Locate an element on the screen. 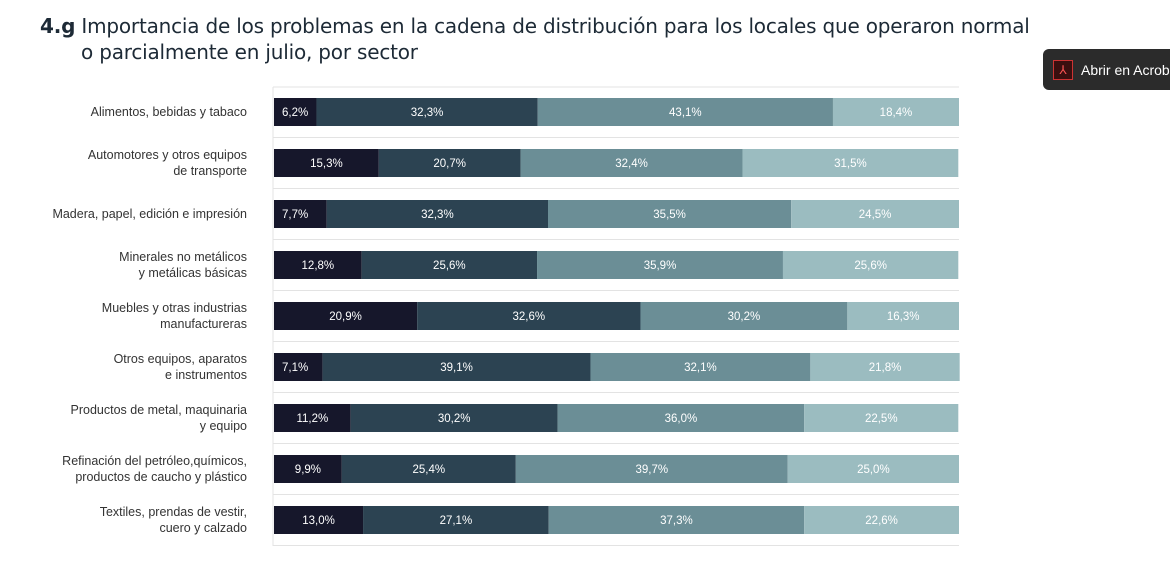 The width and height of the screenshot is (1170, 572). title-line-2: o parcialmente en julio, por sector is located at coordinates (249, 52).